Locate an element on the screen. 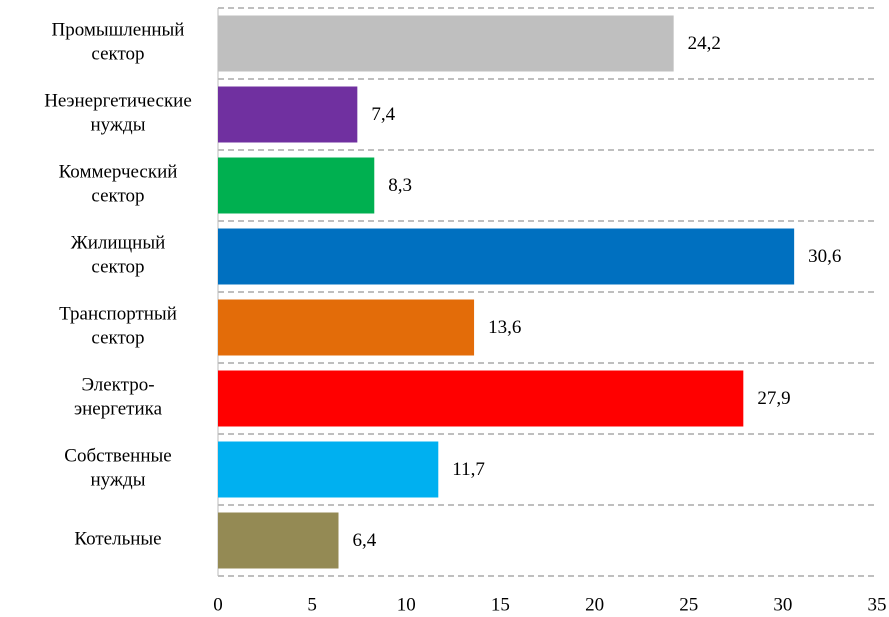 Image resolution: width=889 pixels, height=617 pixels. y-tick-label: Котельные is located at coordinates (117, 539).